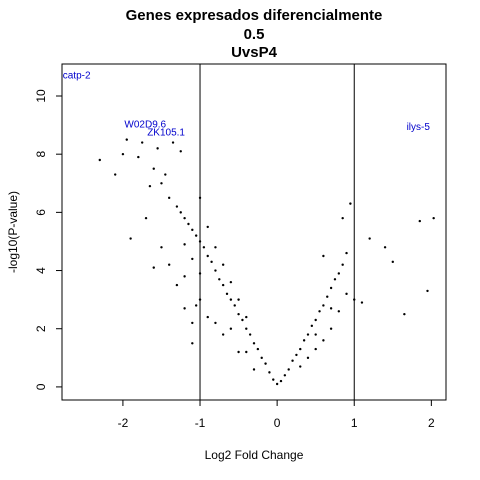 The width and height of the screenshot is (480, 480). What do you see at coordinates (123, 423) in the screenshot?
I see `x-tick-label: -2` at bounding box center [123, 423].